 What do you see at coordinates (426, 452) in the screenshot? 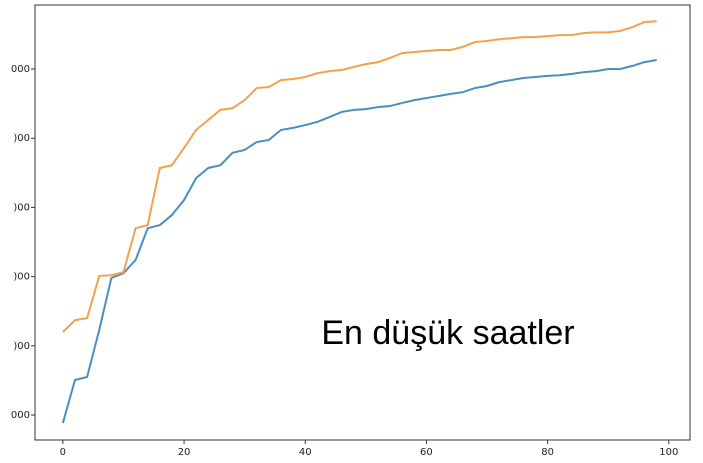
I see `x-tick-label: 60` at bounding box center [426, 452].